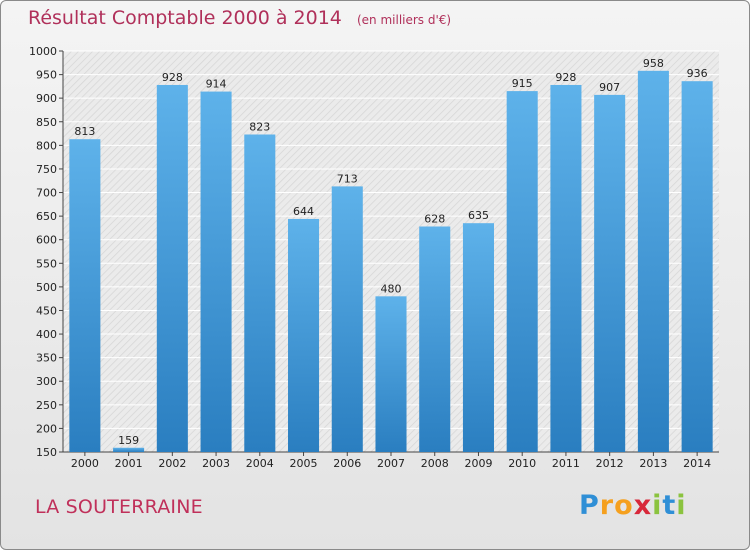  Describe the element at coordinates (46, 405) in the screenshot. I see `y-tick-label: 250` at that location.